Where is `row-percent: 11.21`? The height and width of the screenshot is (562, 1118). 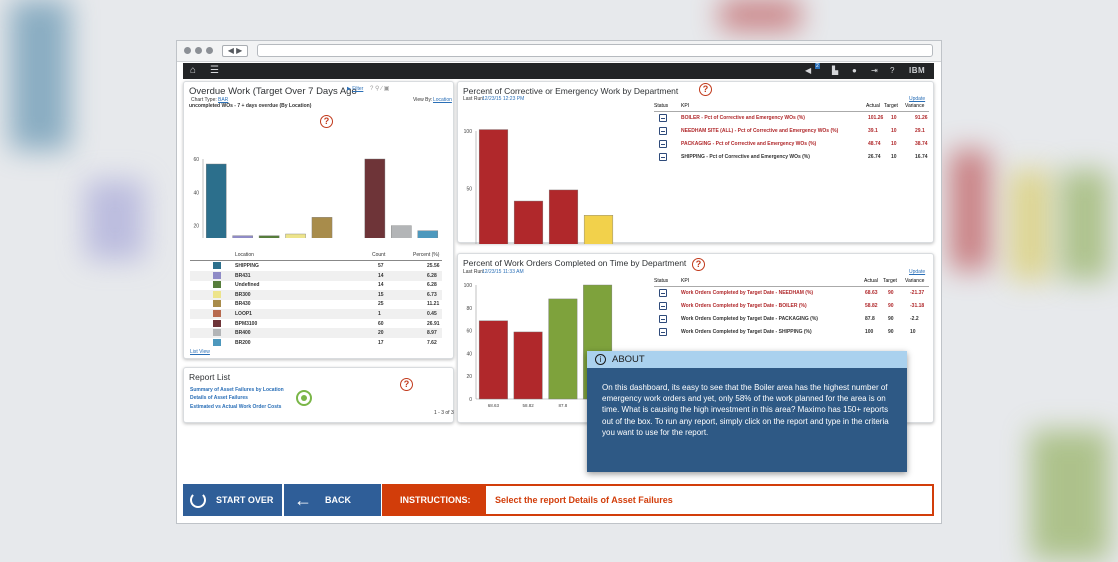 row-percent: 11.21 is located at coordinates (433, 304).